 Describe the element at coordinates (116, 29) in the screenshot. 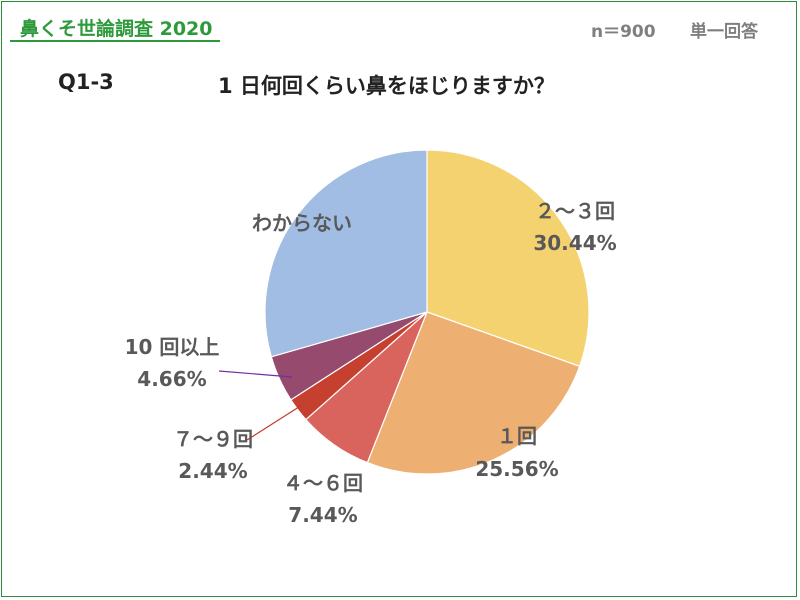

I see `brand-title: 鼻くそ世論調査 2020` at that location.